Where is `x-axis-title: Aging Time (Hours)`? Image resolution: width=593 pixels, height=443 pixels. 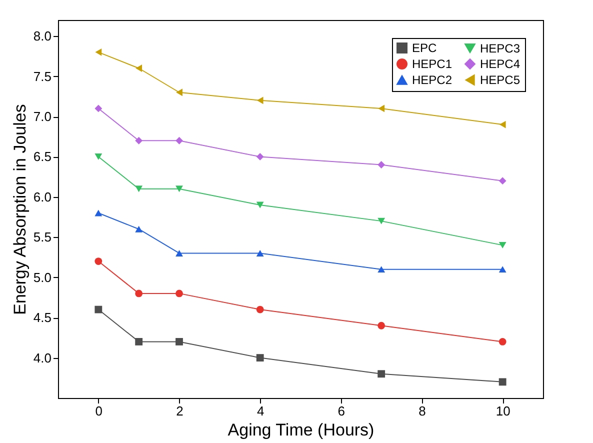
x-axis-title: Aging Time (Hours) is located at coordinates (301, 430).